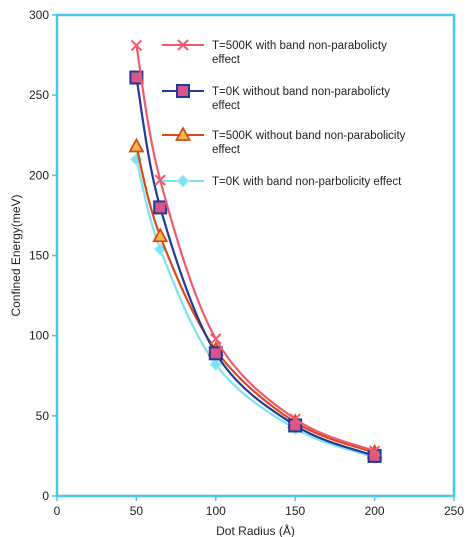 Image resolution: width=474 pixels, height=537 pixels. Describe the element at coordinates (375, 511) in the screenshot. I see `x-tick-label: 200` at that location.